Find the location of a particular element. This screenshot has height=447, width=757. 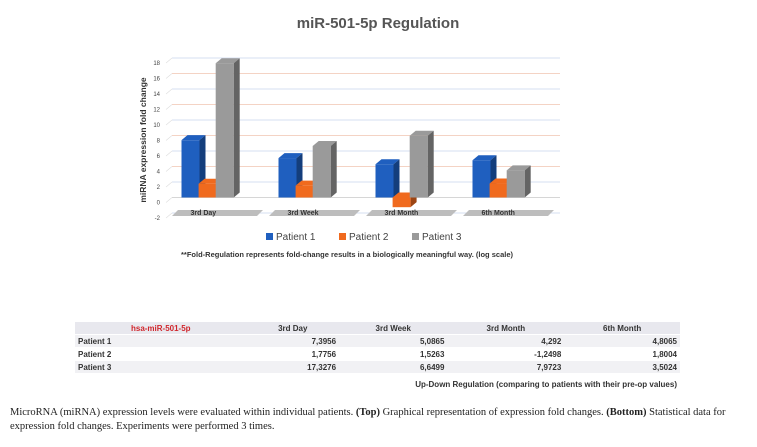

y-tick-label: -2 is located at coordinates (158, 219).